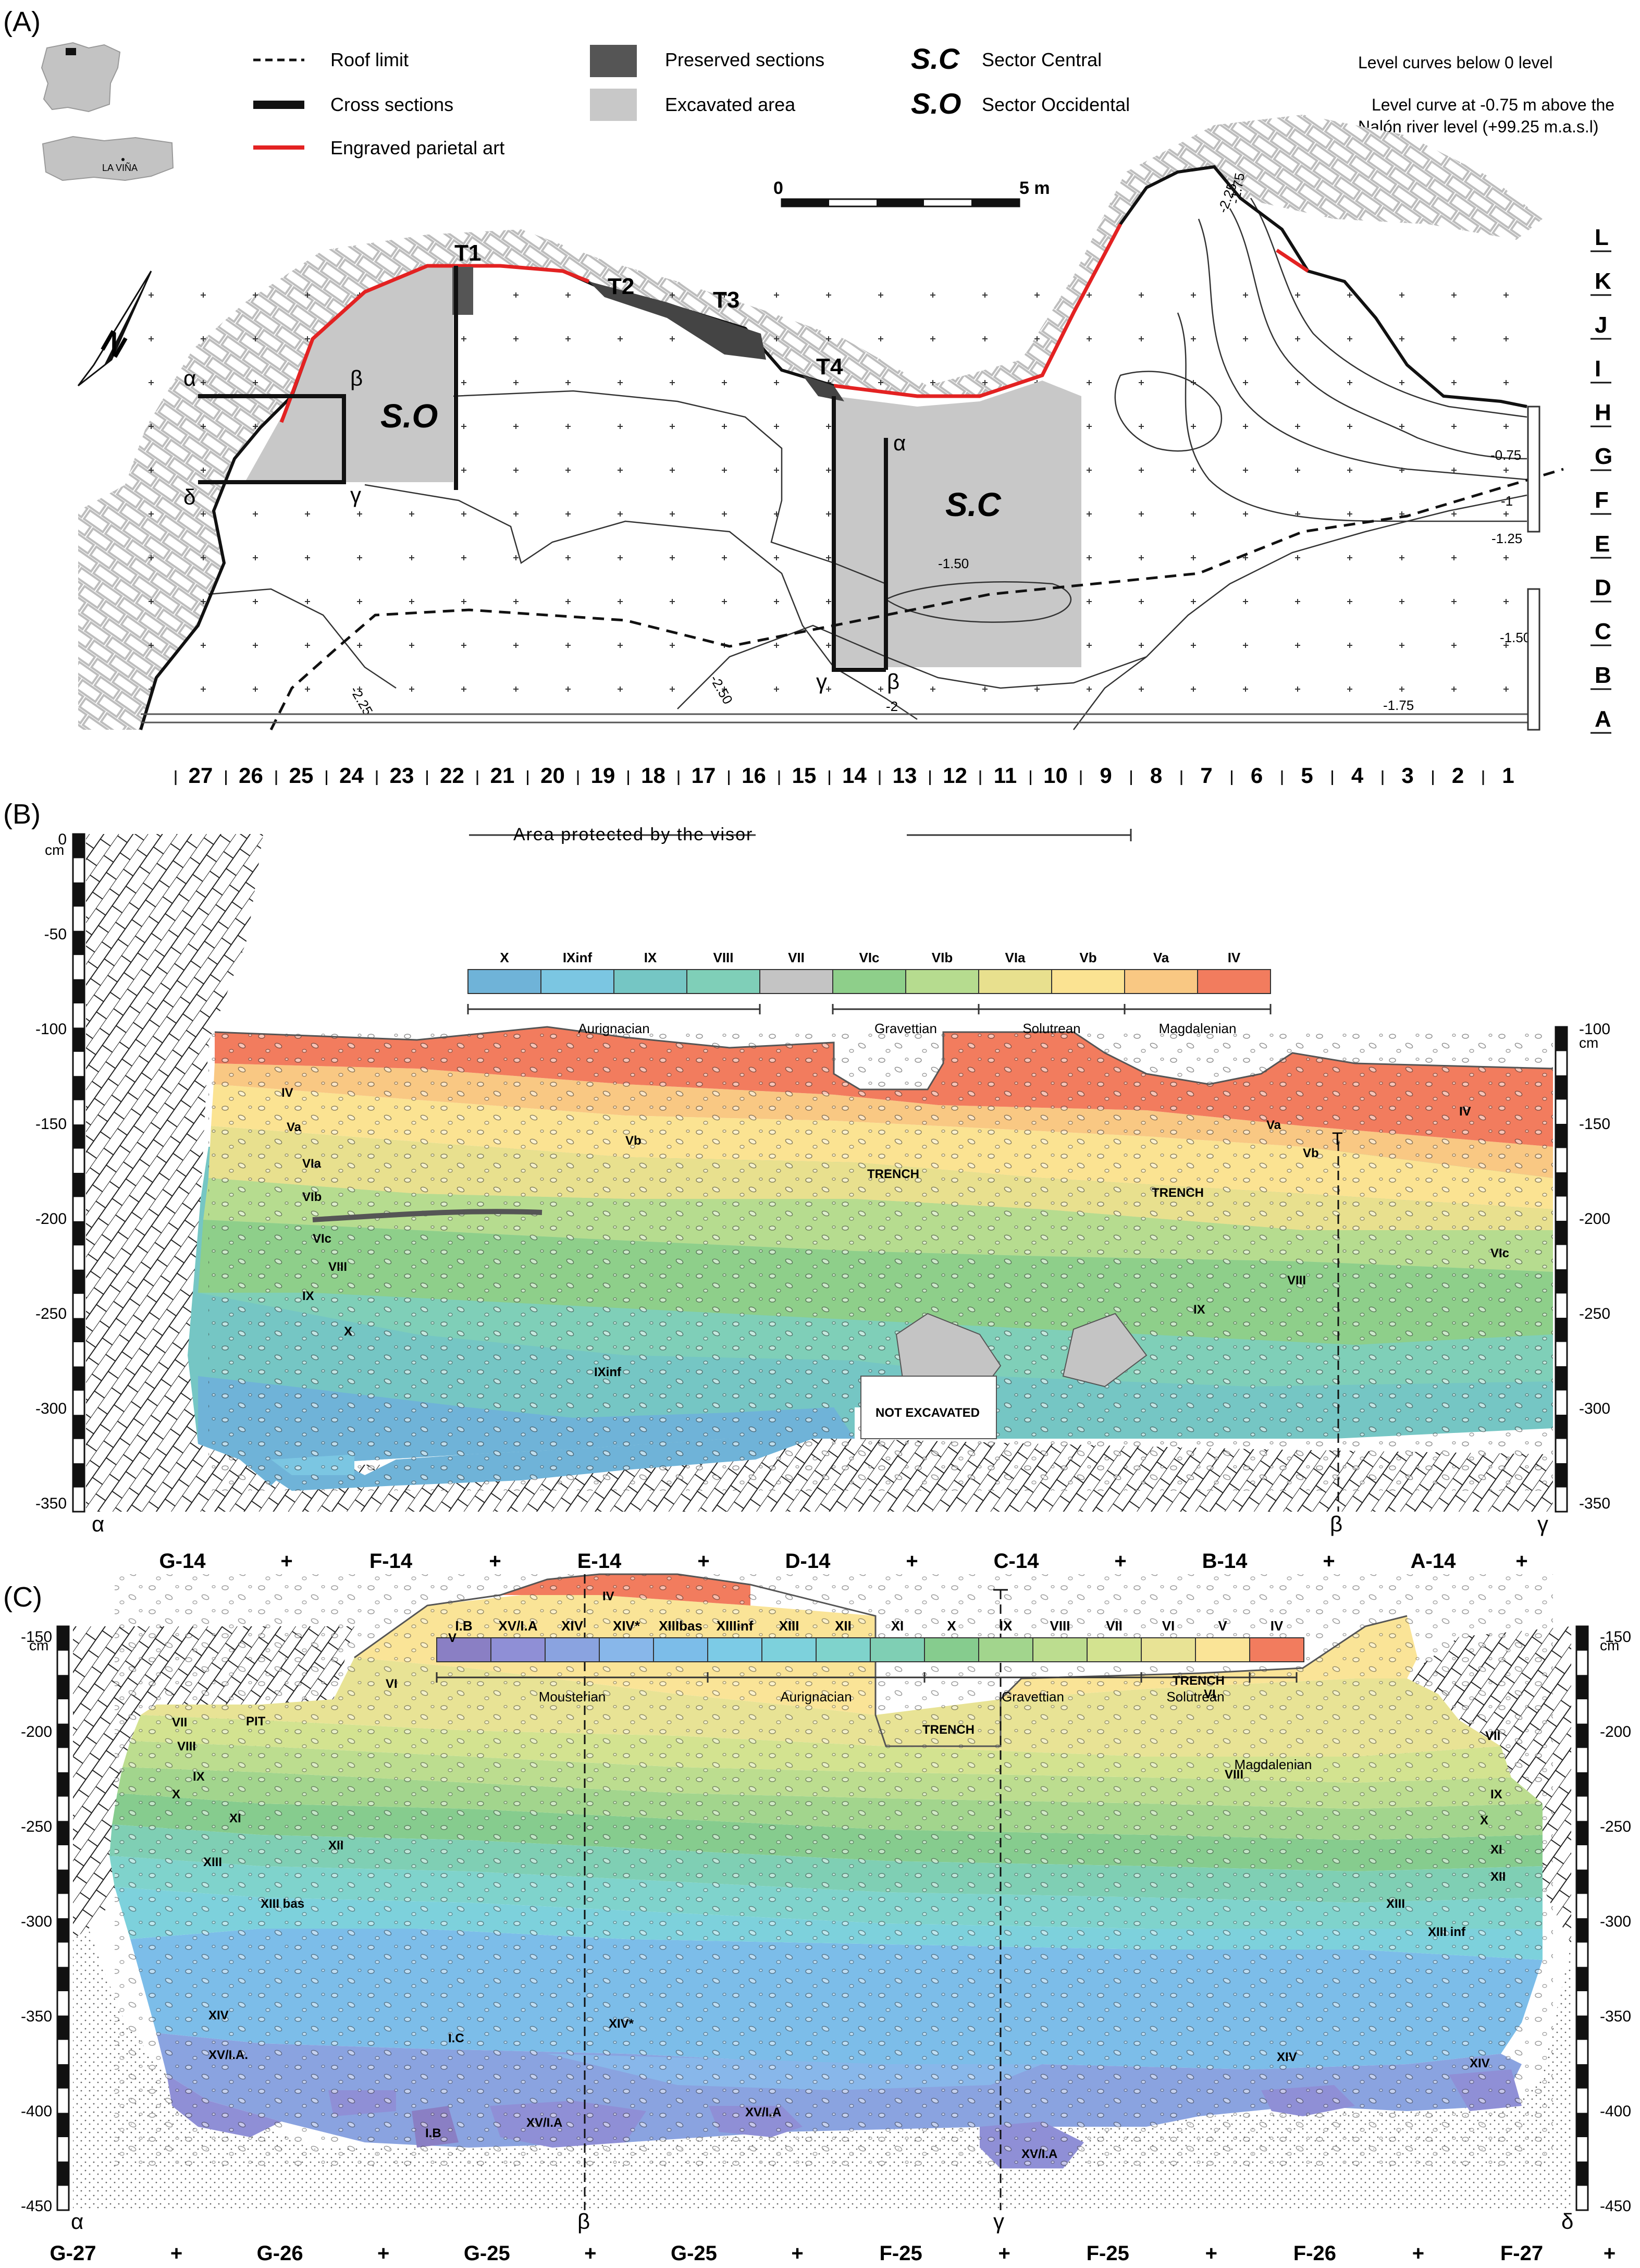 This screenshot has width=1640, height=2268. Describe the element at coordinates (954, 563) in the screenshot. I see `svg-text: -1.50` at that location.